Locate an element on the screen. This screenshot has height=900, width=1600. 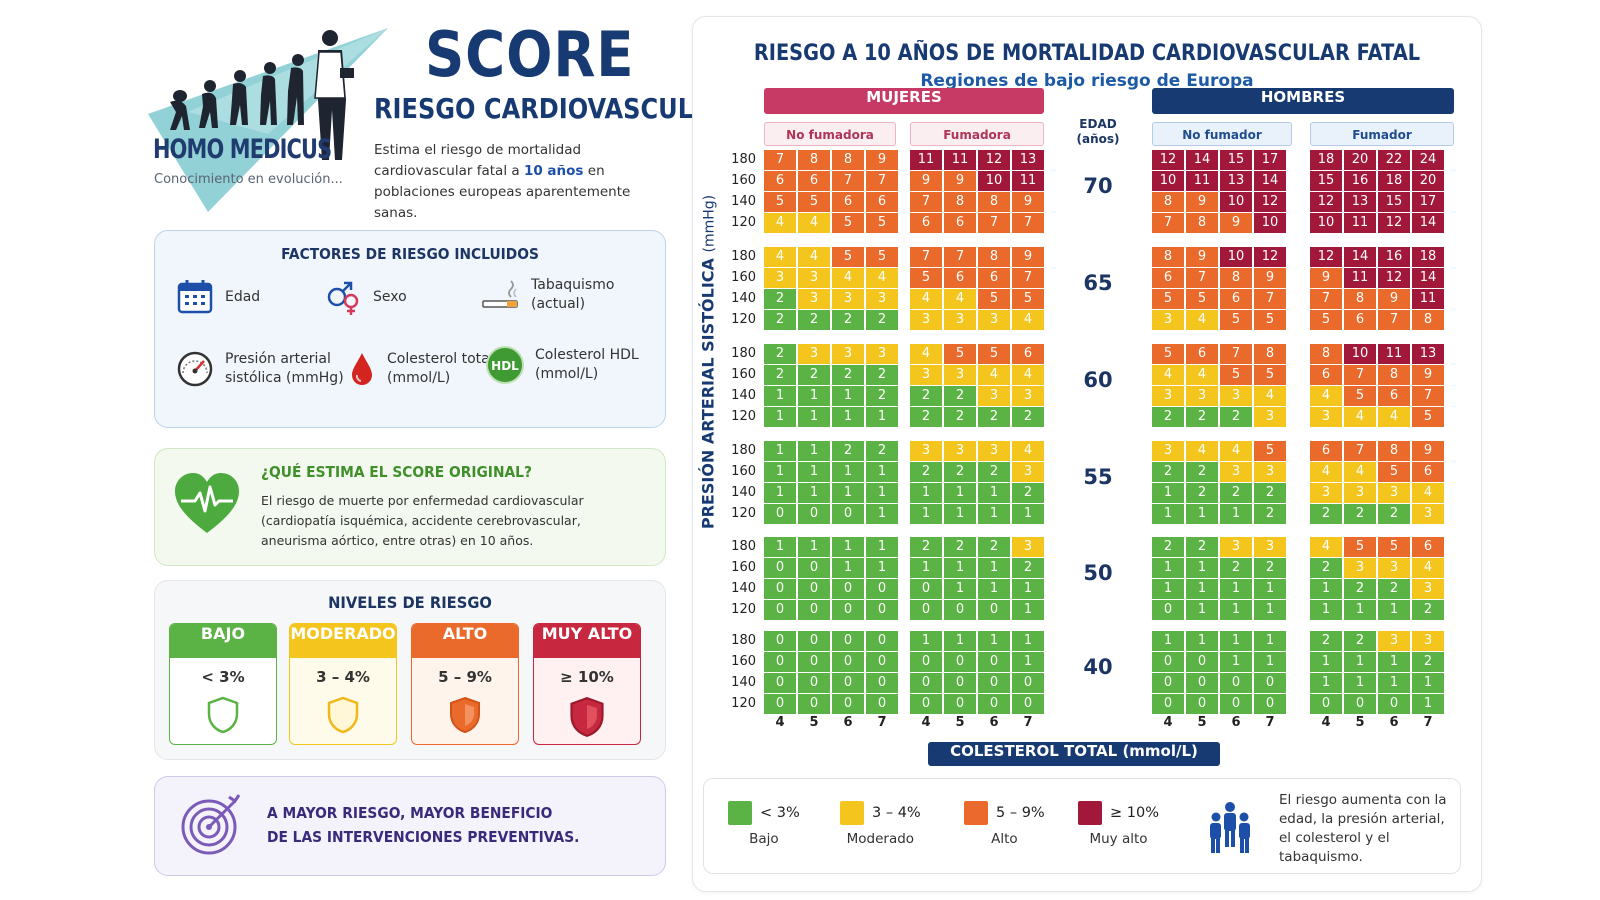
level-name: MODERADO is located at coordinates (343, 641).